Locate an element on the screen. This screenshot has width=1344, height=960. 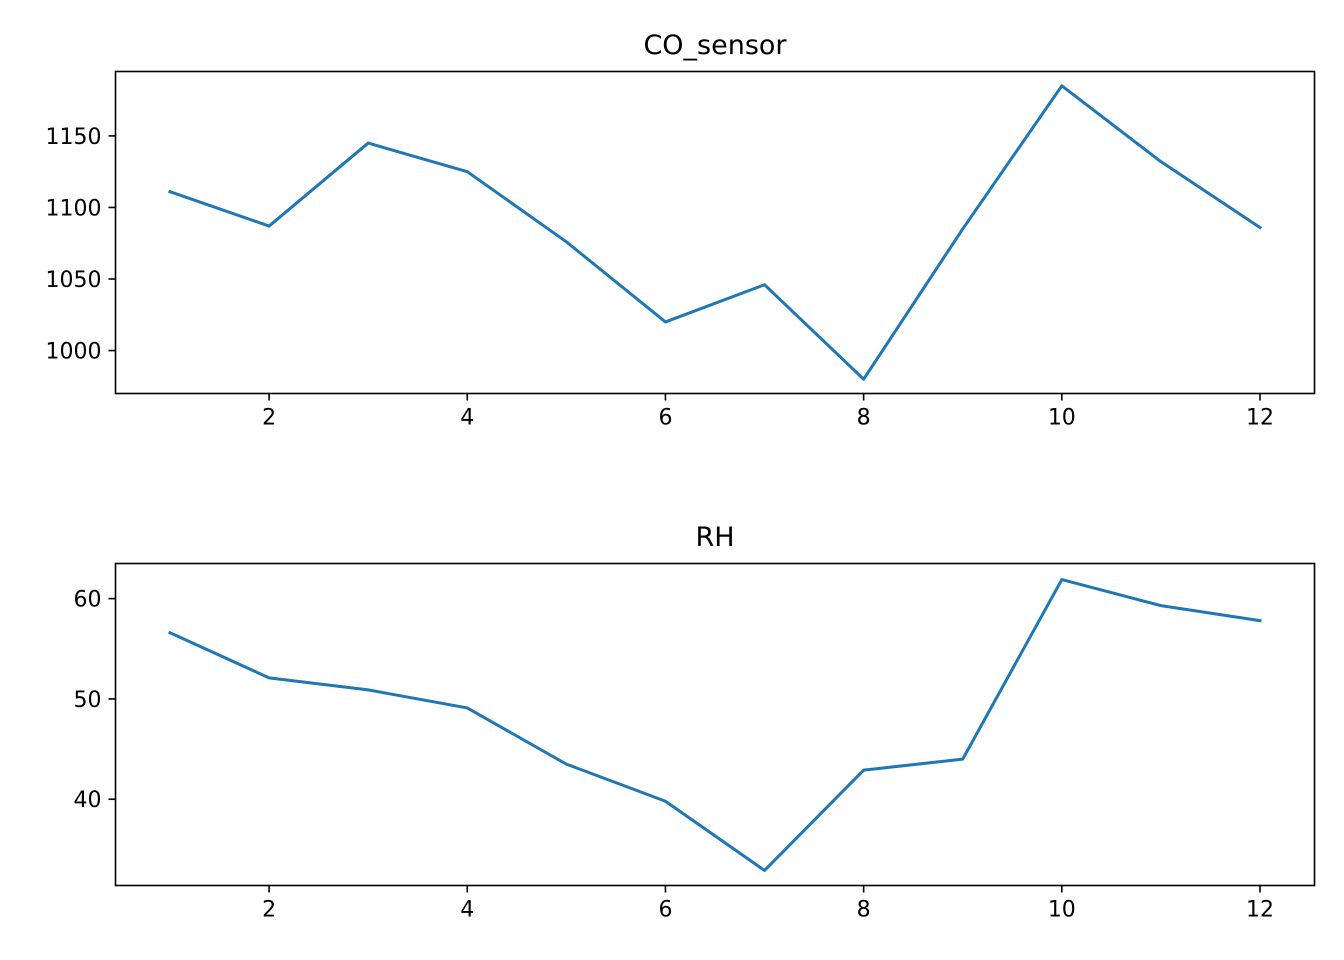
y-tick-label: 1150 is located at coordinates (74, 137).